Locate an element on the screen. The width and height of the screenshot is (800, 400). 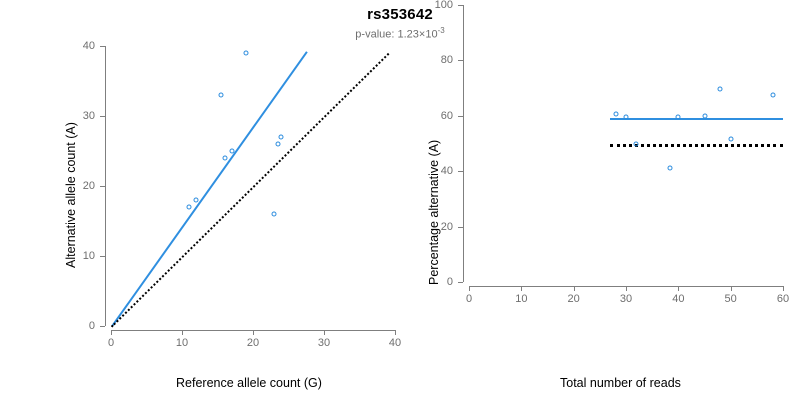
right-x-axis-title: Total number of reads is located at coordinates (620, 383).